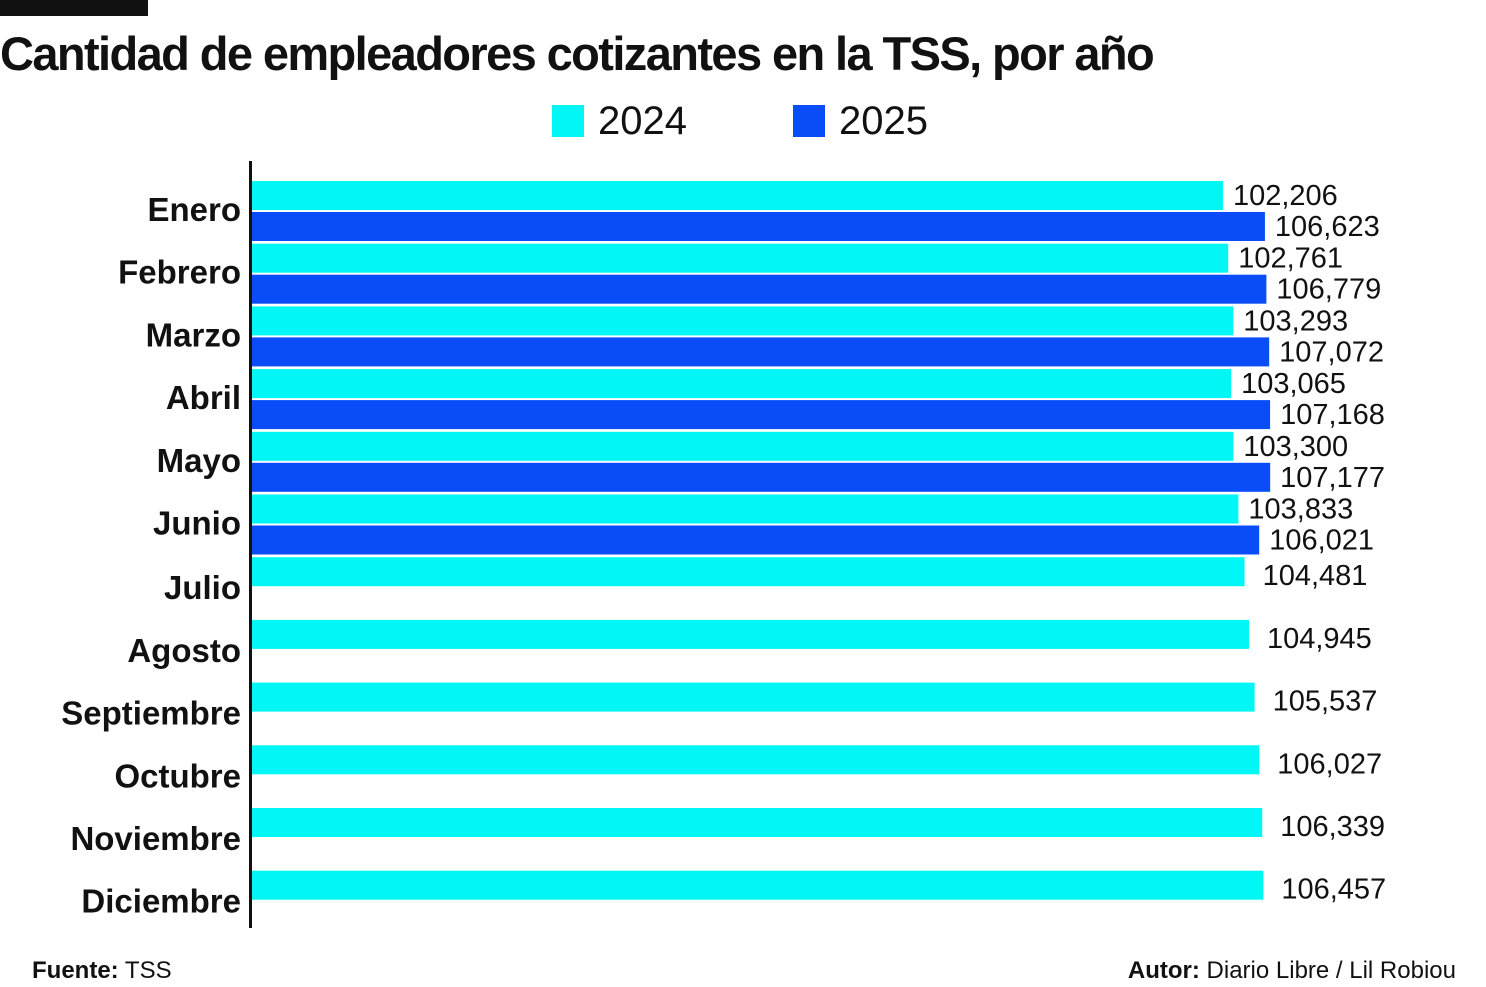  I want to click on legend-item-2025: 2025, so click(860, 121).